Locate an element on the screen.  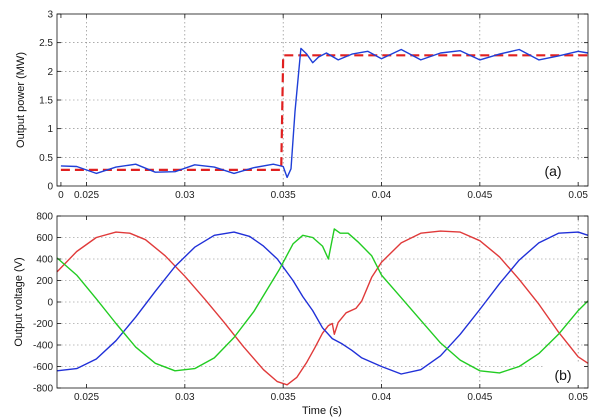
panel-b-x-tick-label: 0.03 is located at coordinates (185, 397).